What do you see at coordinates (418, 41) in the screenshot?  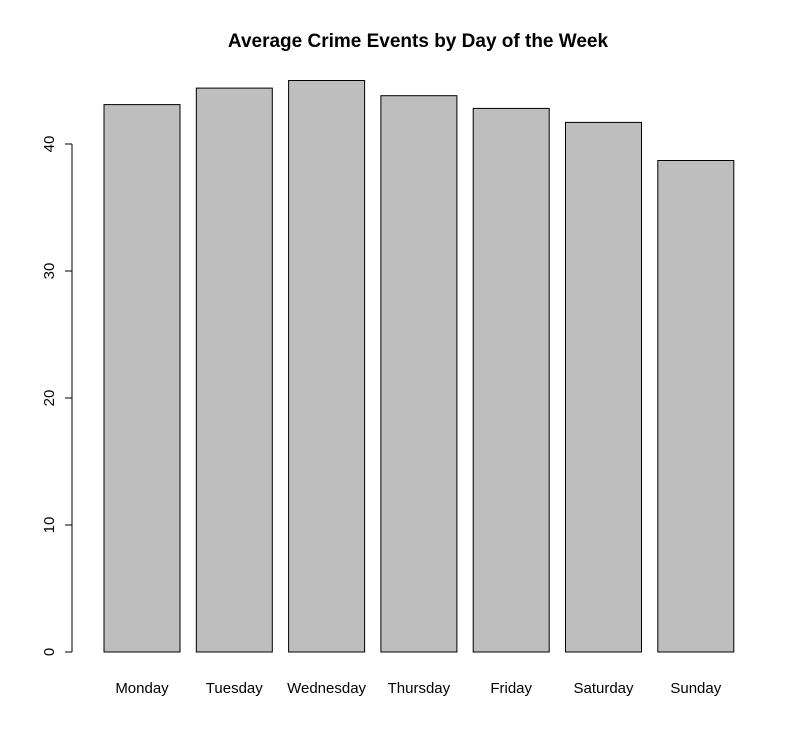 I see `chart-title: Average Crime Events by Day of the Week` at bounding box center [418, 41].